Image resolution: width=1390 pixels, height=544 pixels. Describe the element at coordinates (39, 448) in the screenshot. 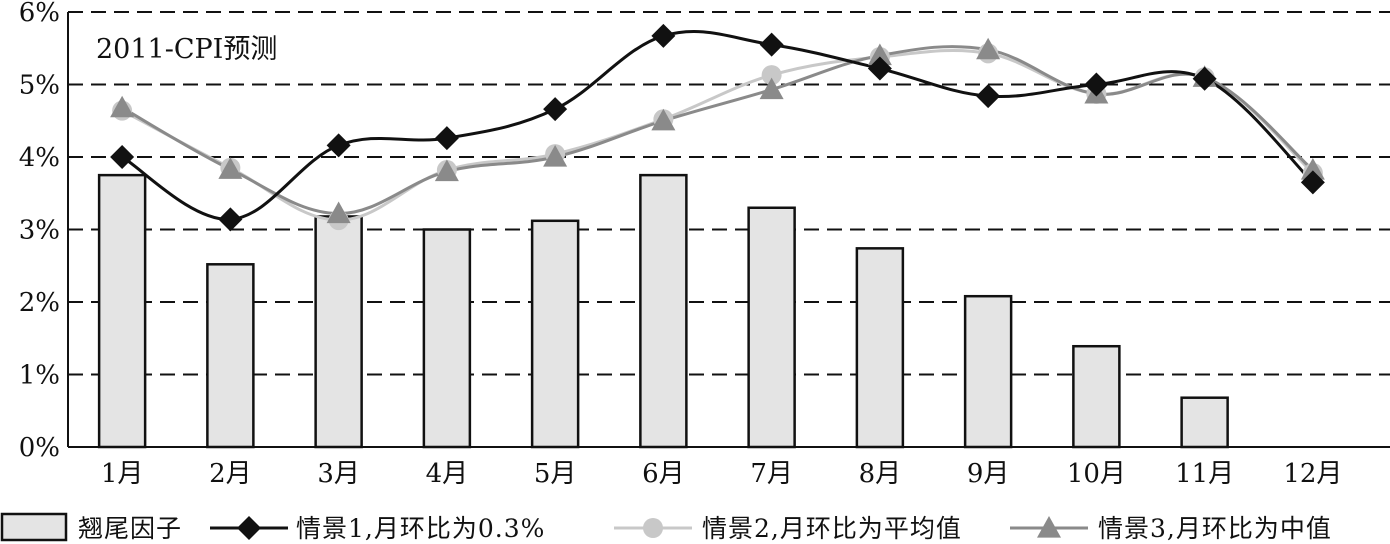

I see `y-tick-label-0: 0%` at that location.